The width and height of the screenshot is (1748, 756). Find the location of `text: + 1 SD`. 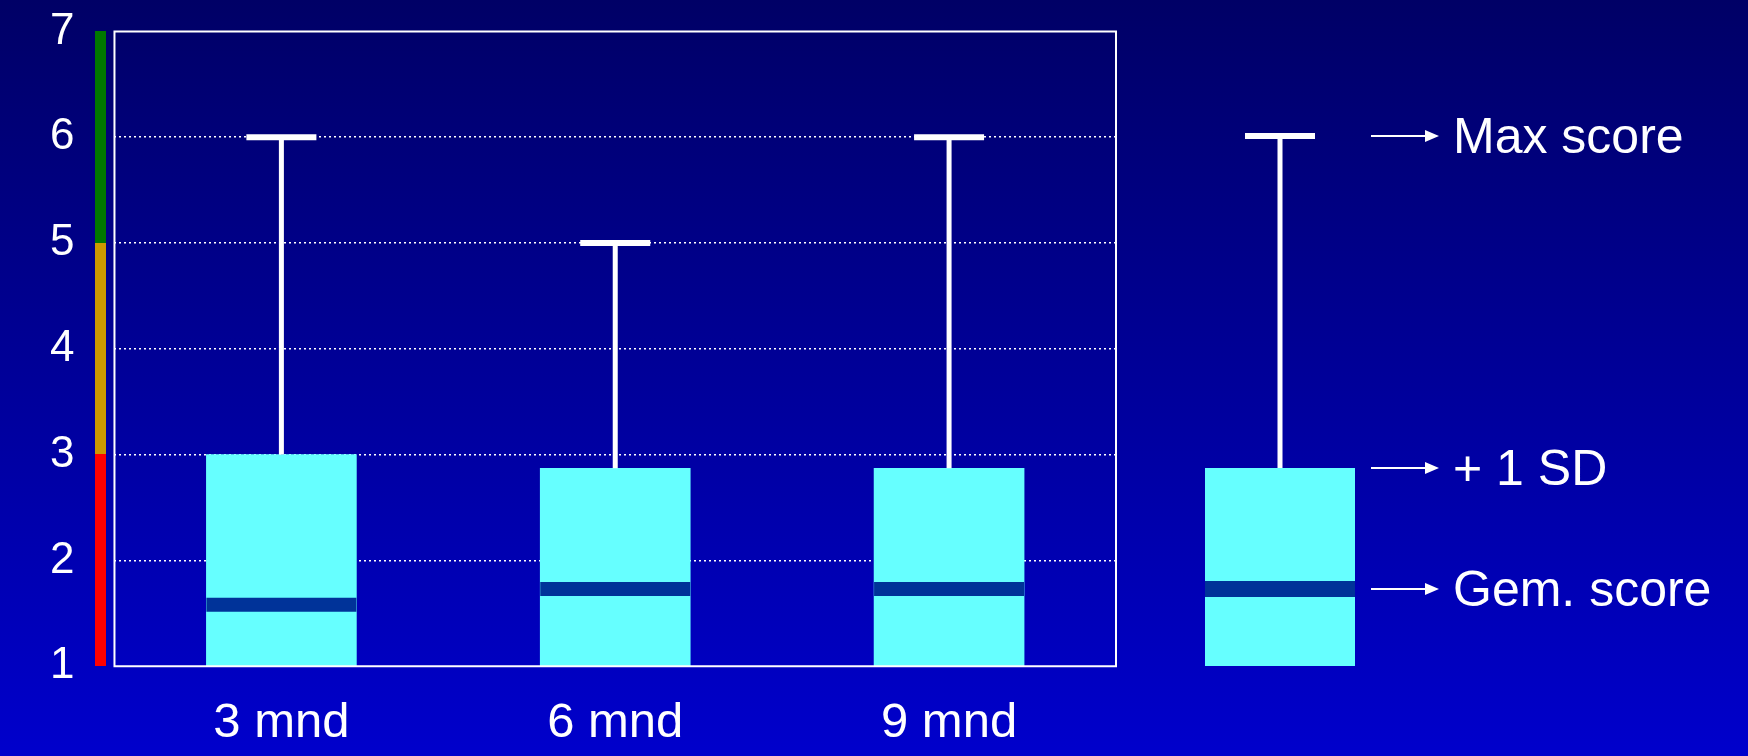

text: + 1 SD is located at coordinates (1530, 468).